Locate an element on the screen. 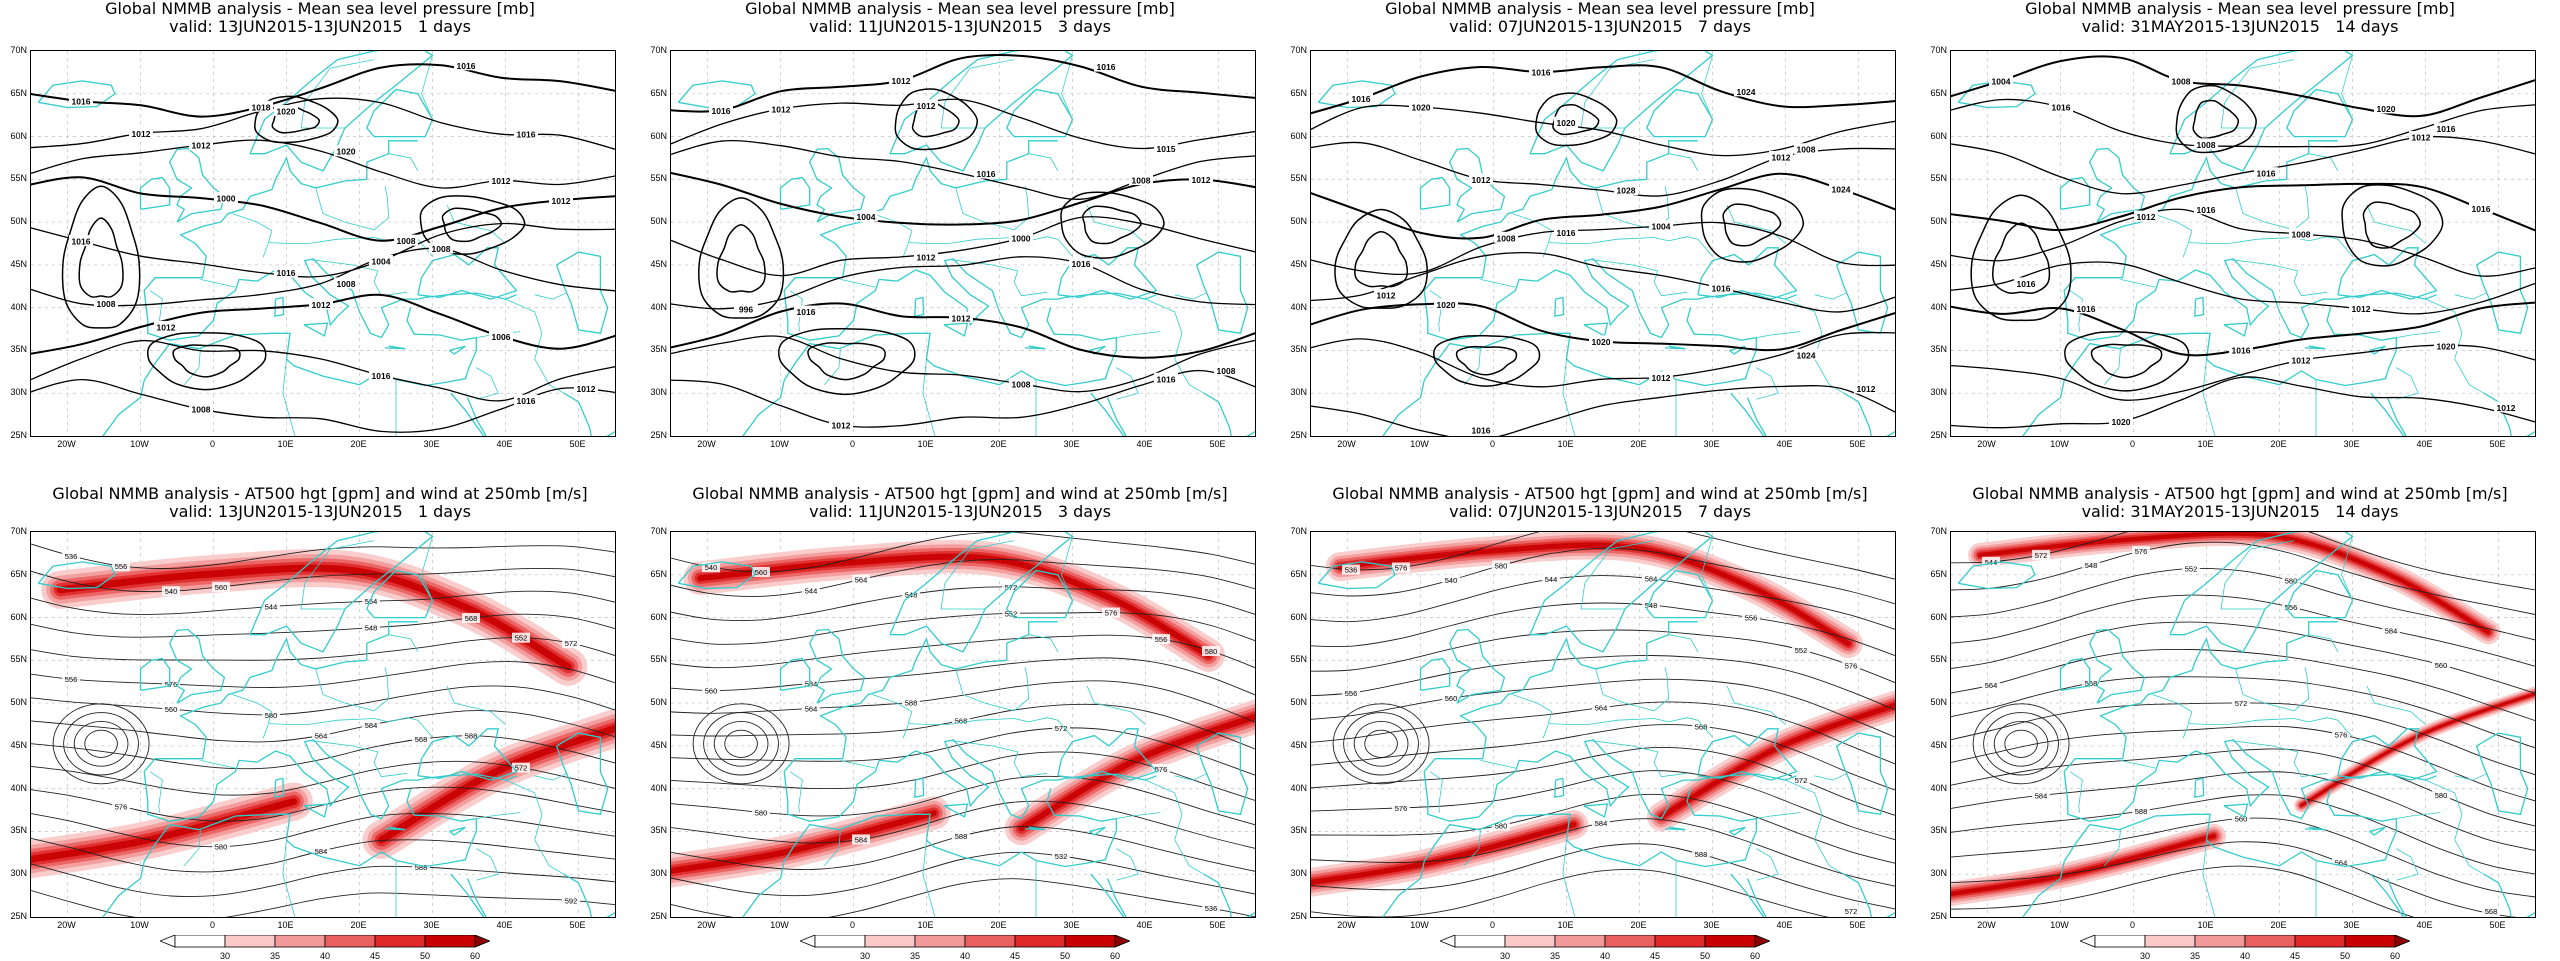  lat-label: 25N is located at coordinates (1298, 435).